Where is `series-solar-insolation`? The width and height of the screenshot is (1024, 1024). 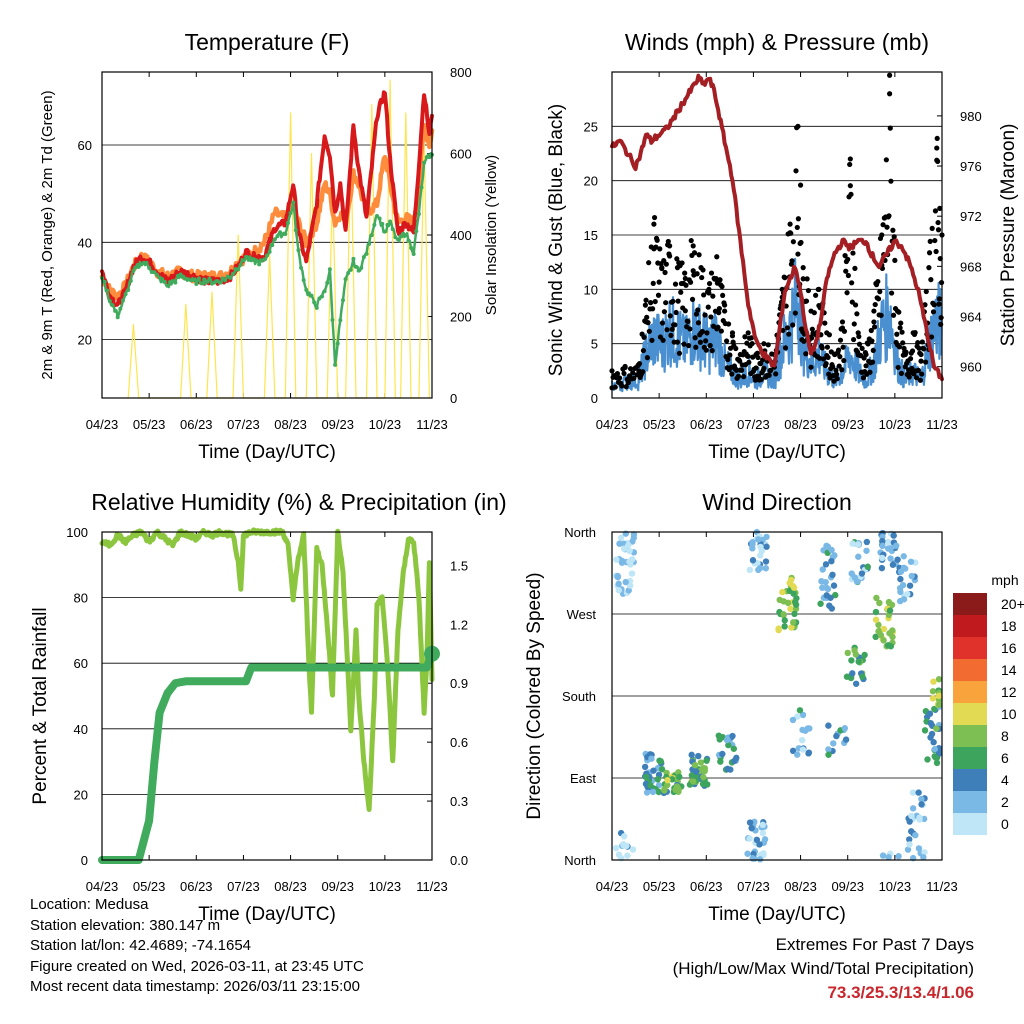
series-solar-insolation is located at coordinates (278, 239).